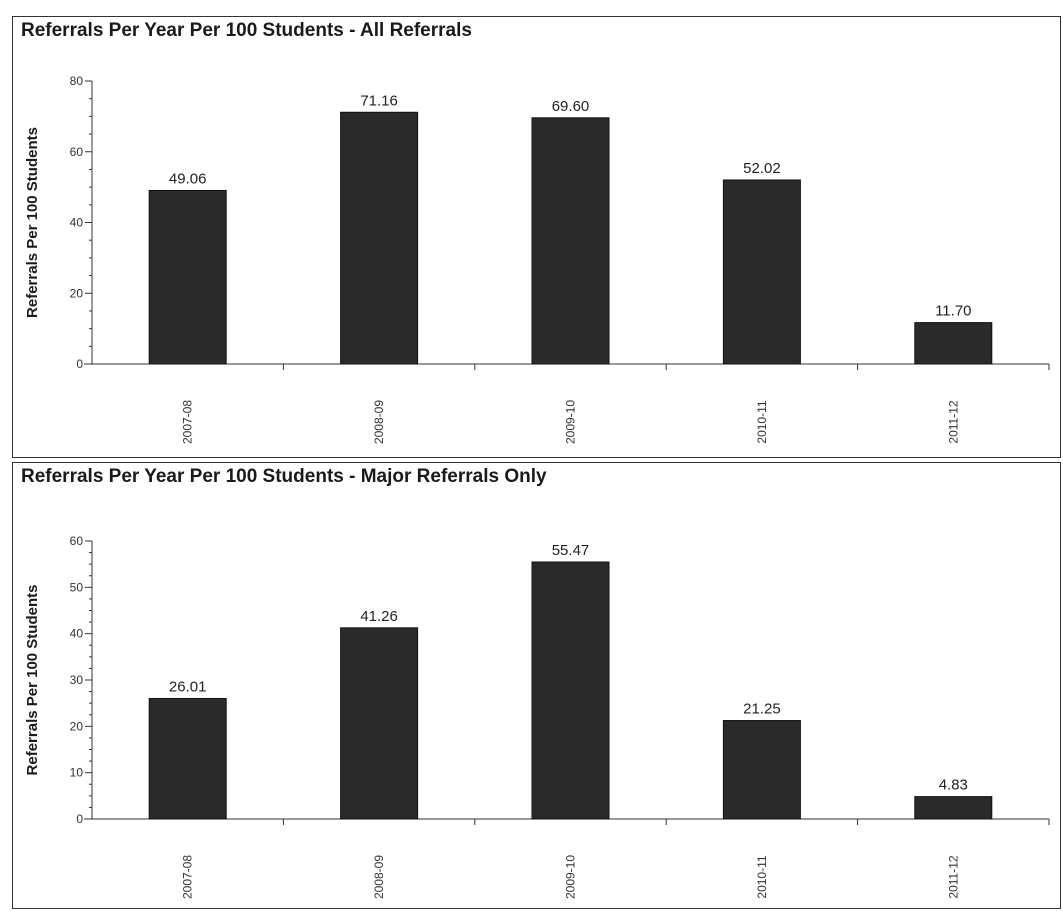  What do you see at coordinates (188, 178) in the screenshot?
I see `data-label: 49.06` at bounding box center [188, 178].